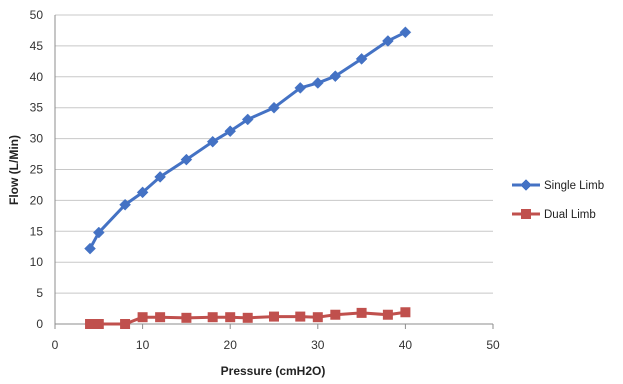 This screenshot has width=623, height=384. I want to click on y-tick-labels: 0 5 10 15 20 25 30 35 40 45 50, so click(37, 169).